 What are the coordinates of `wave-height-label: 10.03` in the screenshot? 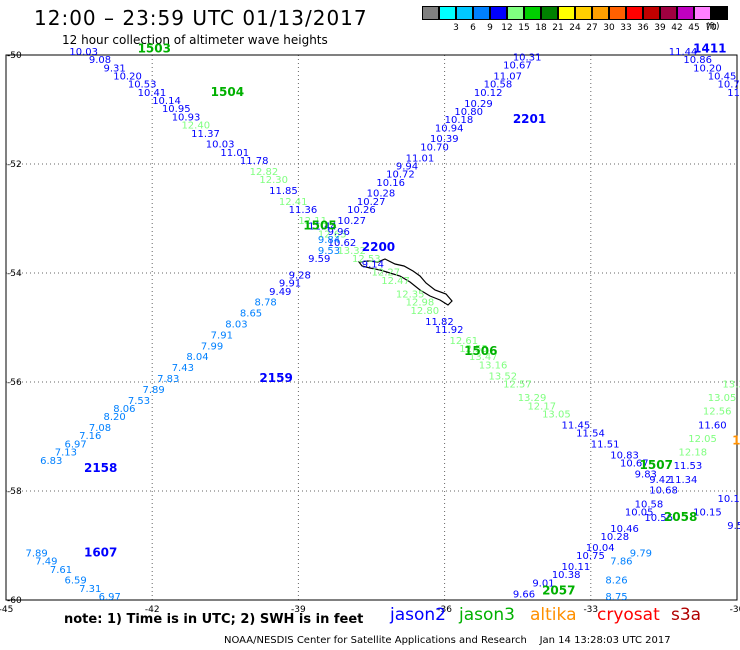 It's located at (220, 145).